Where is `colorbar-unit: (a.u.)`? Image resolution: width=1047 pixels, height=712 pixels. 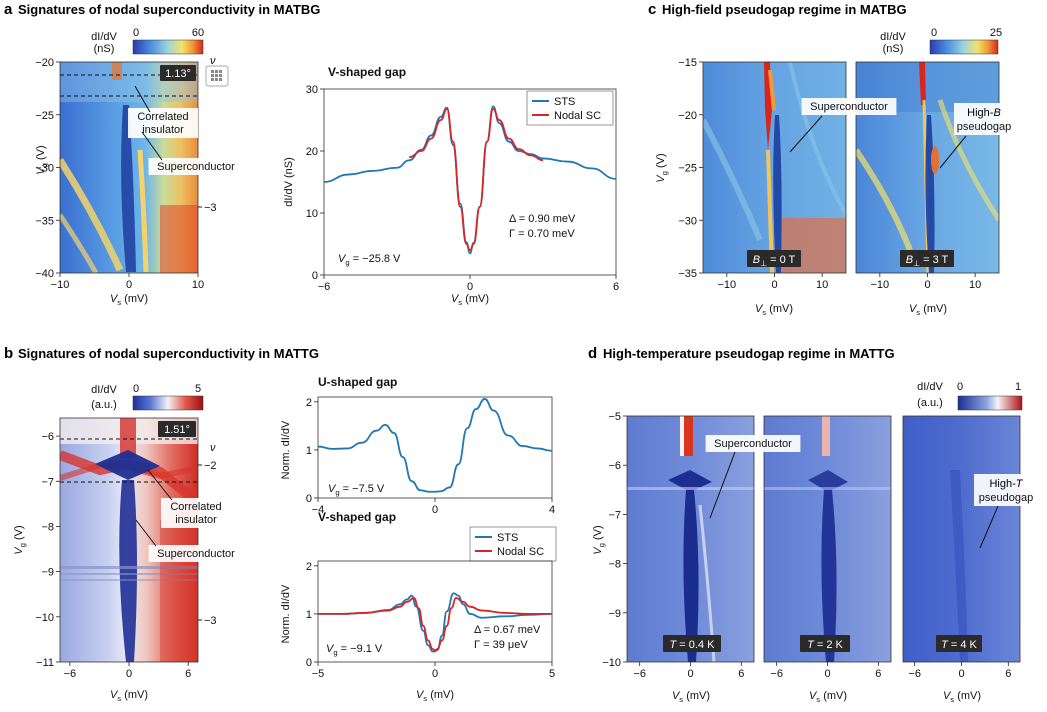
colorbar-unit: (a.u.) is located at coordinates (104, 405).